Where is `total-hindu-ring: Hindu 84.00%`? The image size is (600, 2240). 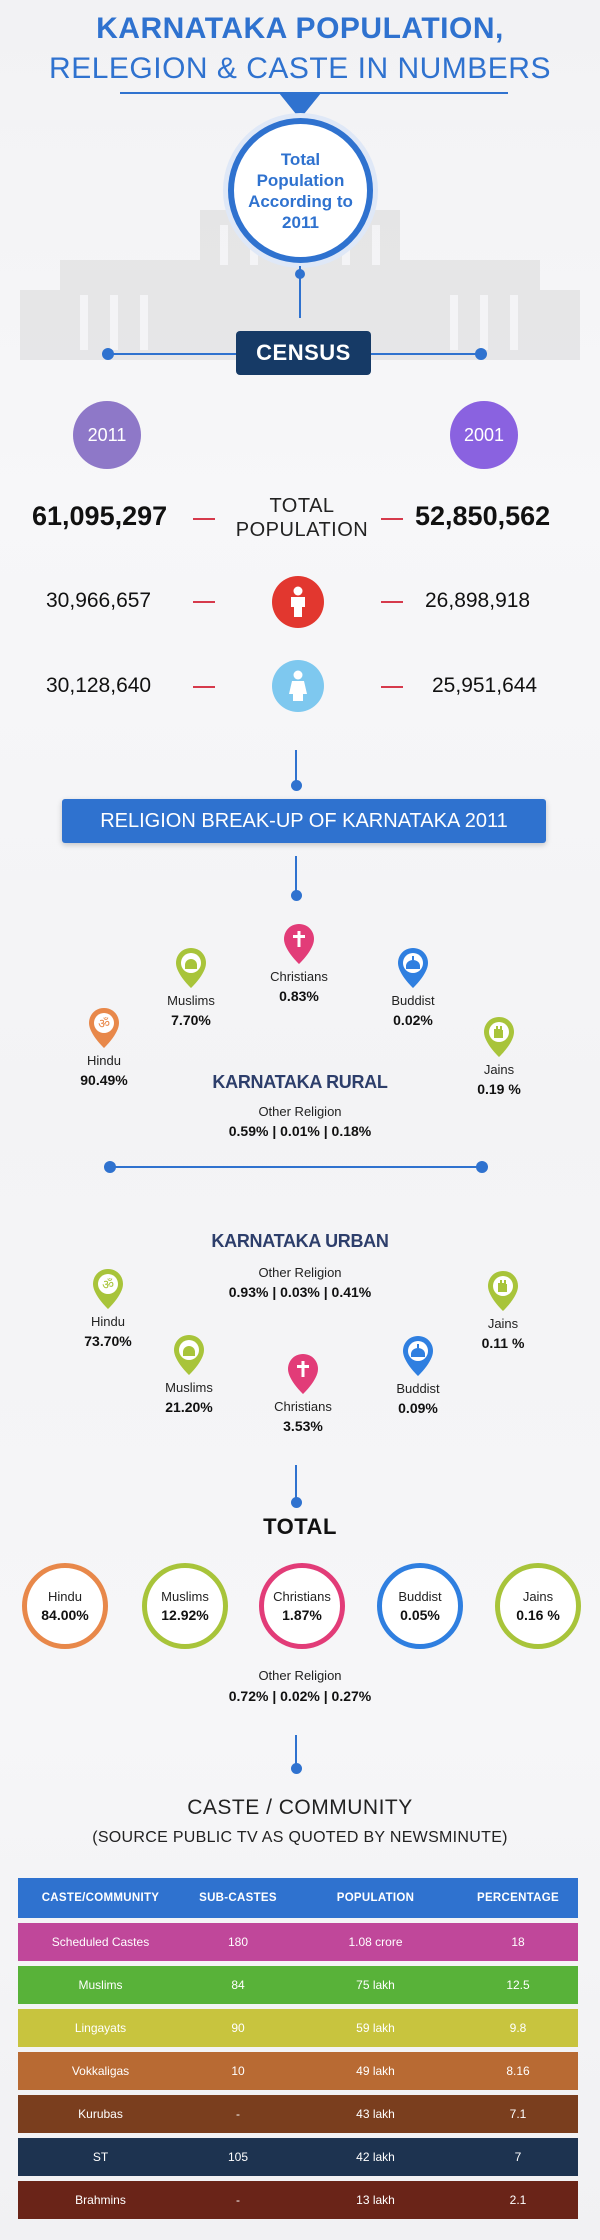
total-hindu-ring: Hindu 84.00% is located at coordinates (65, 1606).